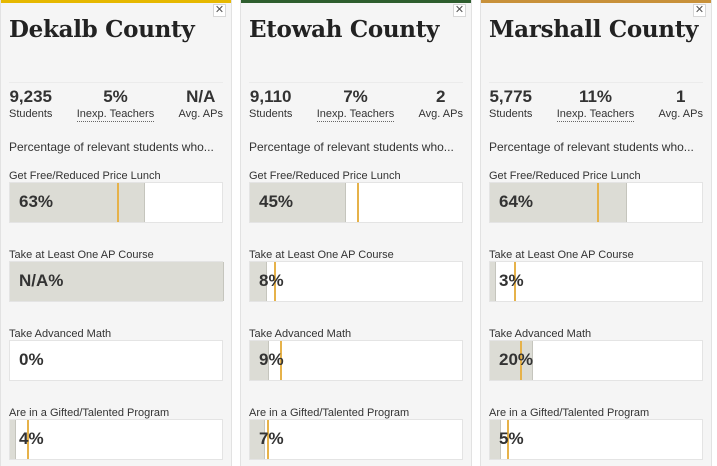  I want to click on metric-value: 45%, so click(276, 201).